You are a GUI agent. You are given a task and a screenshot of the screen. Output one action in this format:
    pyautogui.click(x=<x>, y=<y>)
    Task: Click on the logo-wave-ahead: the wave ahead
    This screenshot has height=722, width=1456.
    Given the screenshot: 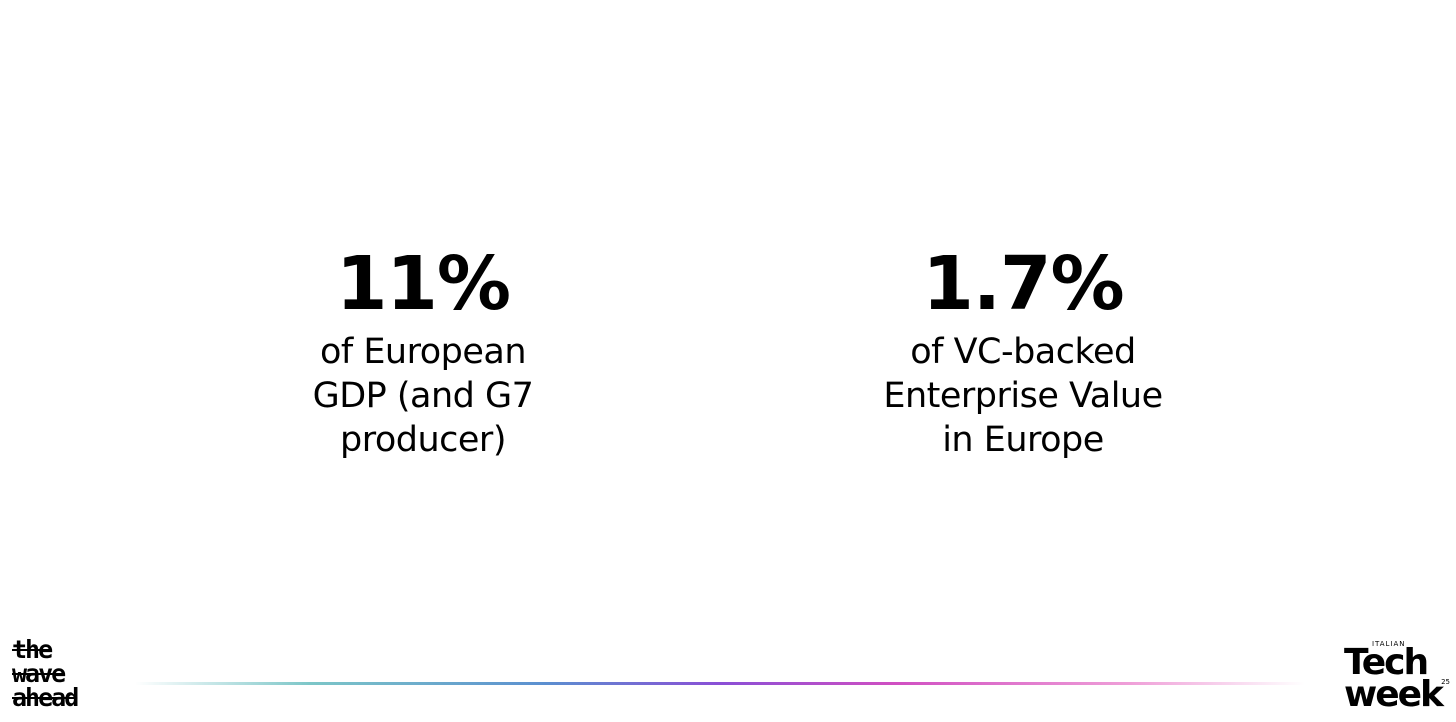 What is the action you would take?
    pyautogui.click(x=45, y=673)
    